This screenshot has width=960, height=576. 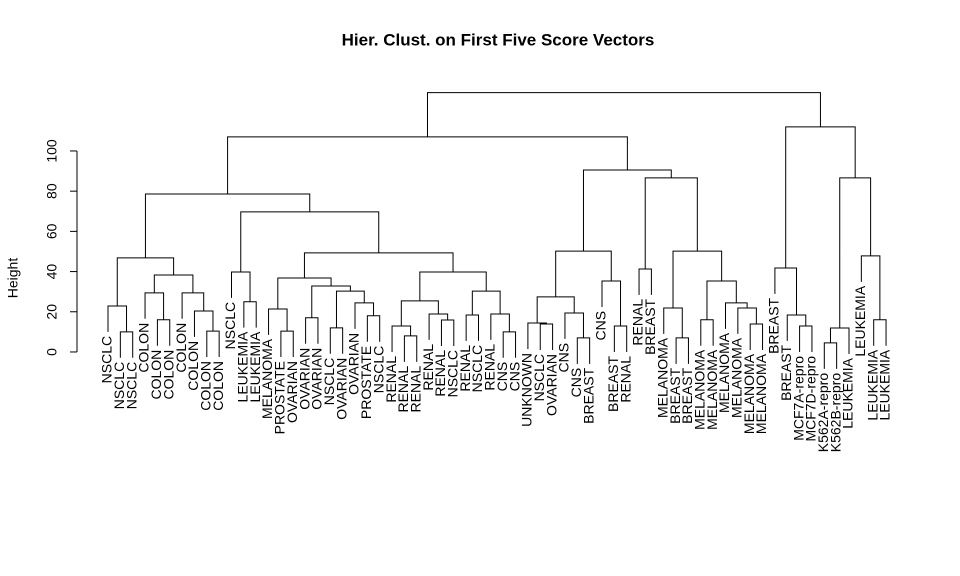 What do you see at coordinates (52, 191) in the screenshot?
I see `y-tick-label: 80` at bounding box center [52, 191].